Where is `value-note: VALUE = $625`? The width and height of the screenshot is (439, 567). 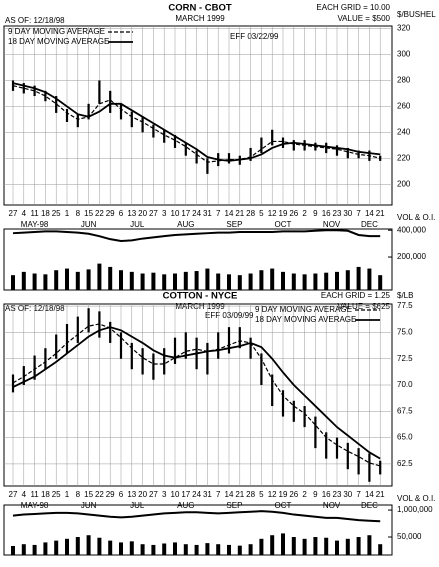 value-note: VALUE = $625 is located at coordinates (363, 306).